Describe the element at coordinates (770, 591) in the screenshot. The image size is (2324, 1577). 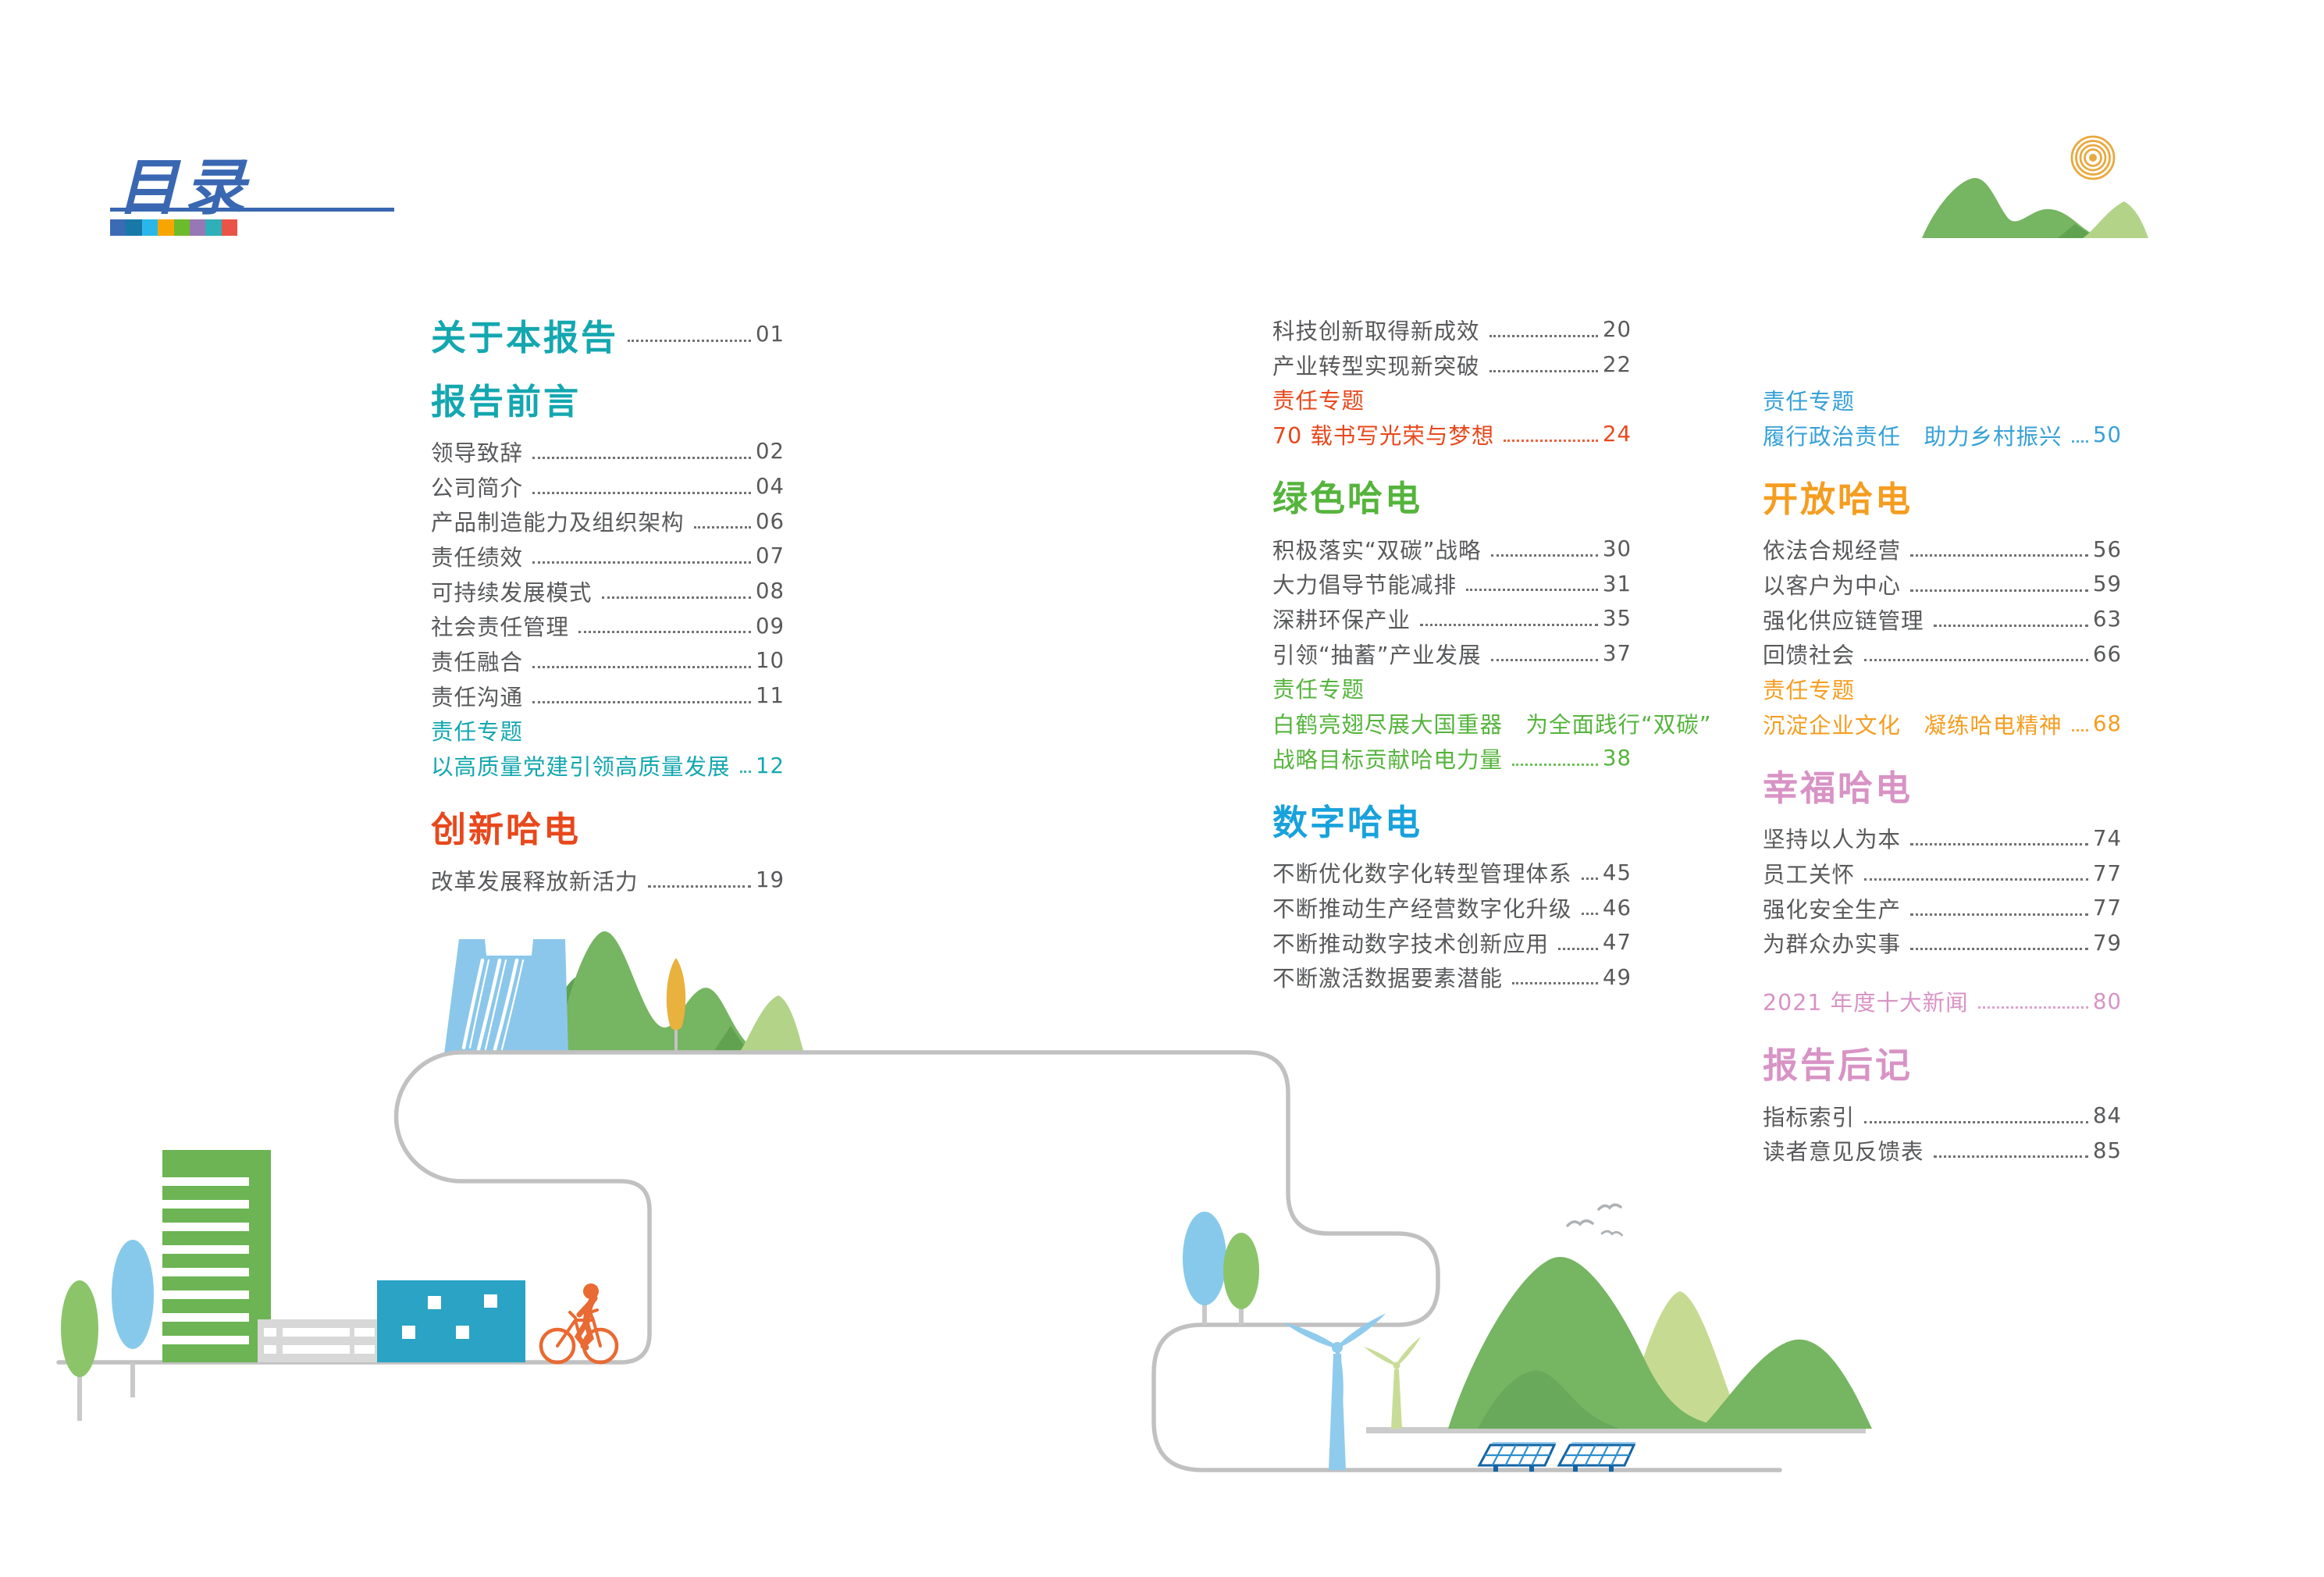
I see `toc-entry-page: 08` at that location.